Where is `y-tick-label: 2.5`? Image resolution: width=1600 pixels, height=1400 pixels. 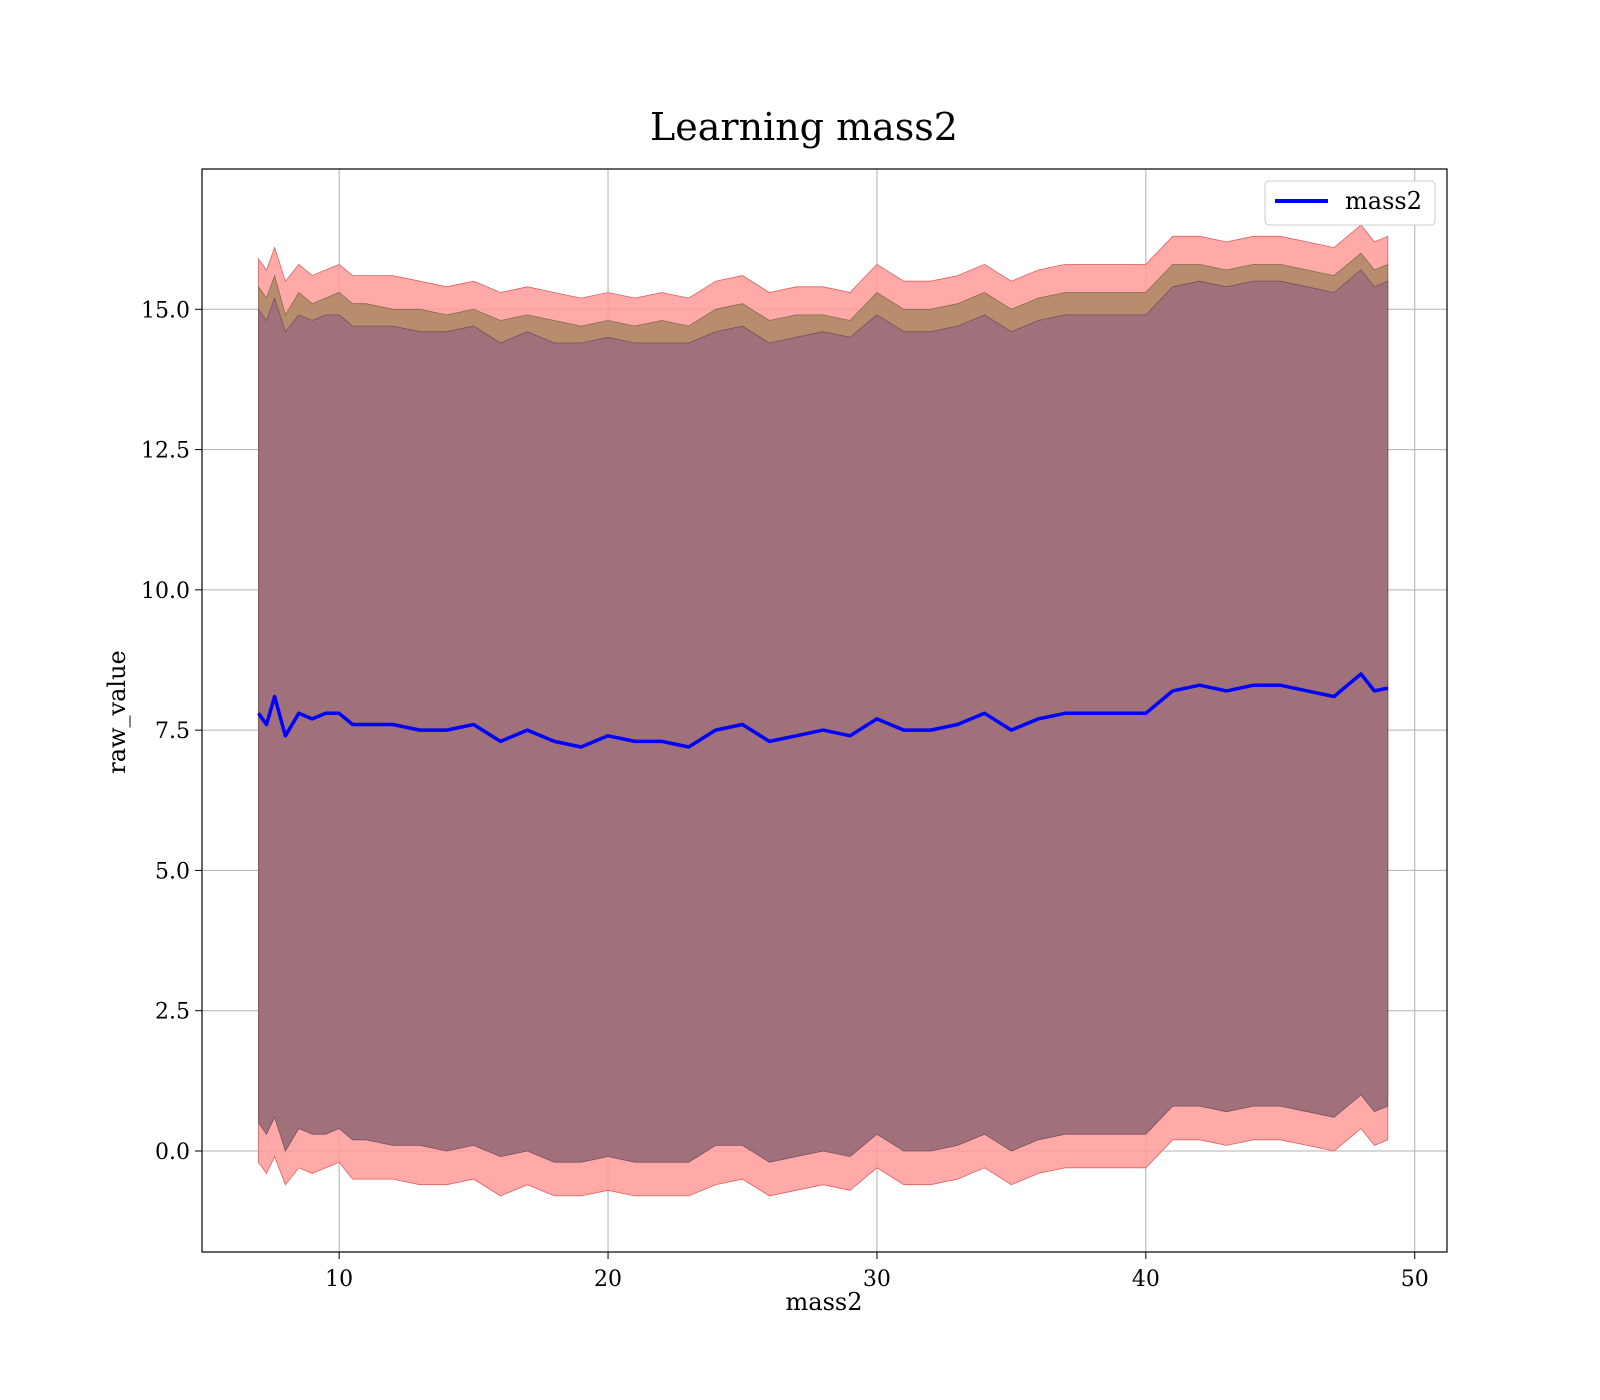
y-tick-label: 2.5 is located at coordinates (172, 1012).